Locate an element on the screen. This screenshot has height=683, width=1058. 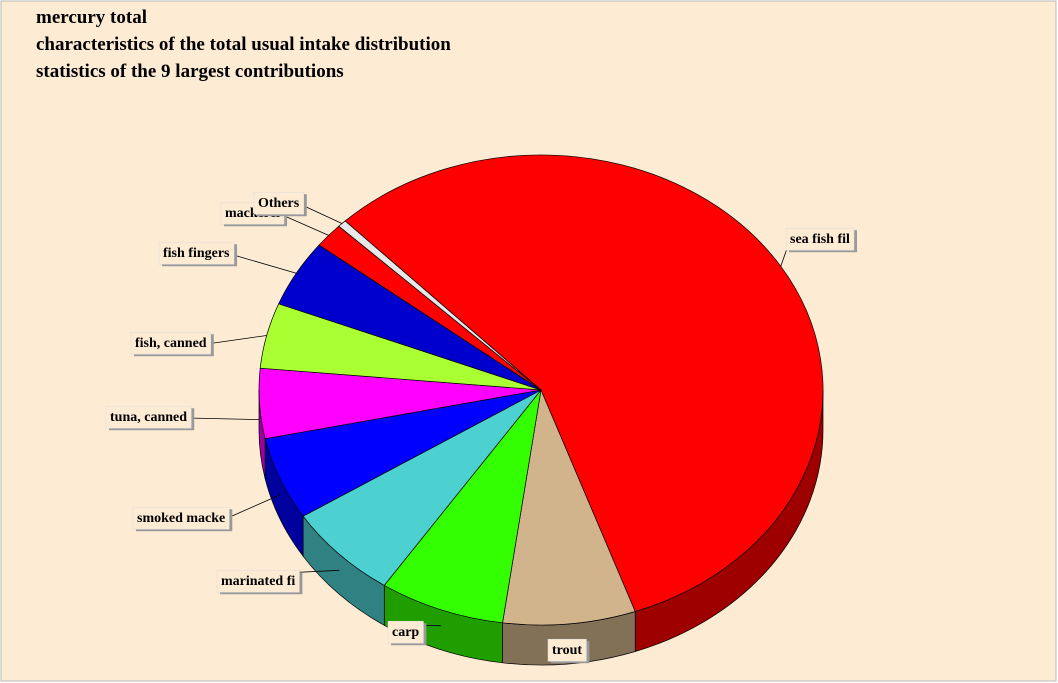
slice-label: fish, canned is located at coordinates (171, 343).